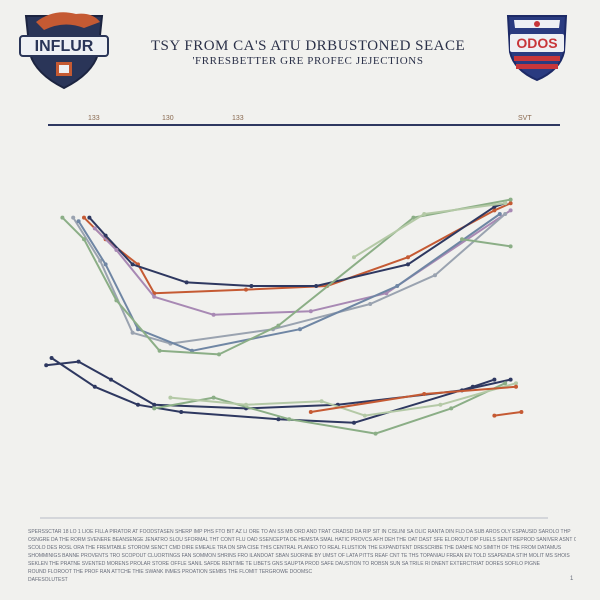  I want to click on top-tick-label: SVT, so click(525, 118).